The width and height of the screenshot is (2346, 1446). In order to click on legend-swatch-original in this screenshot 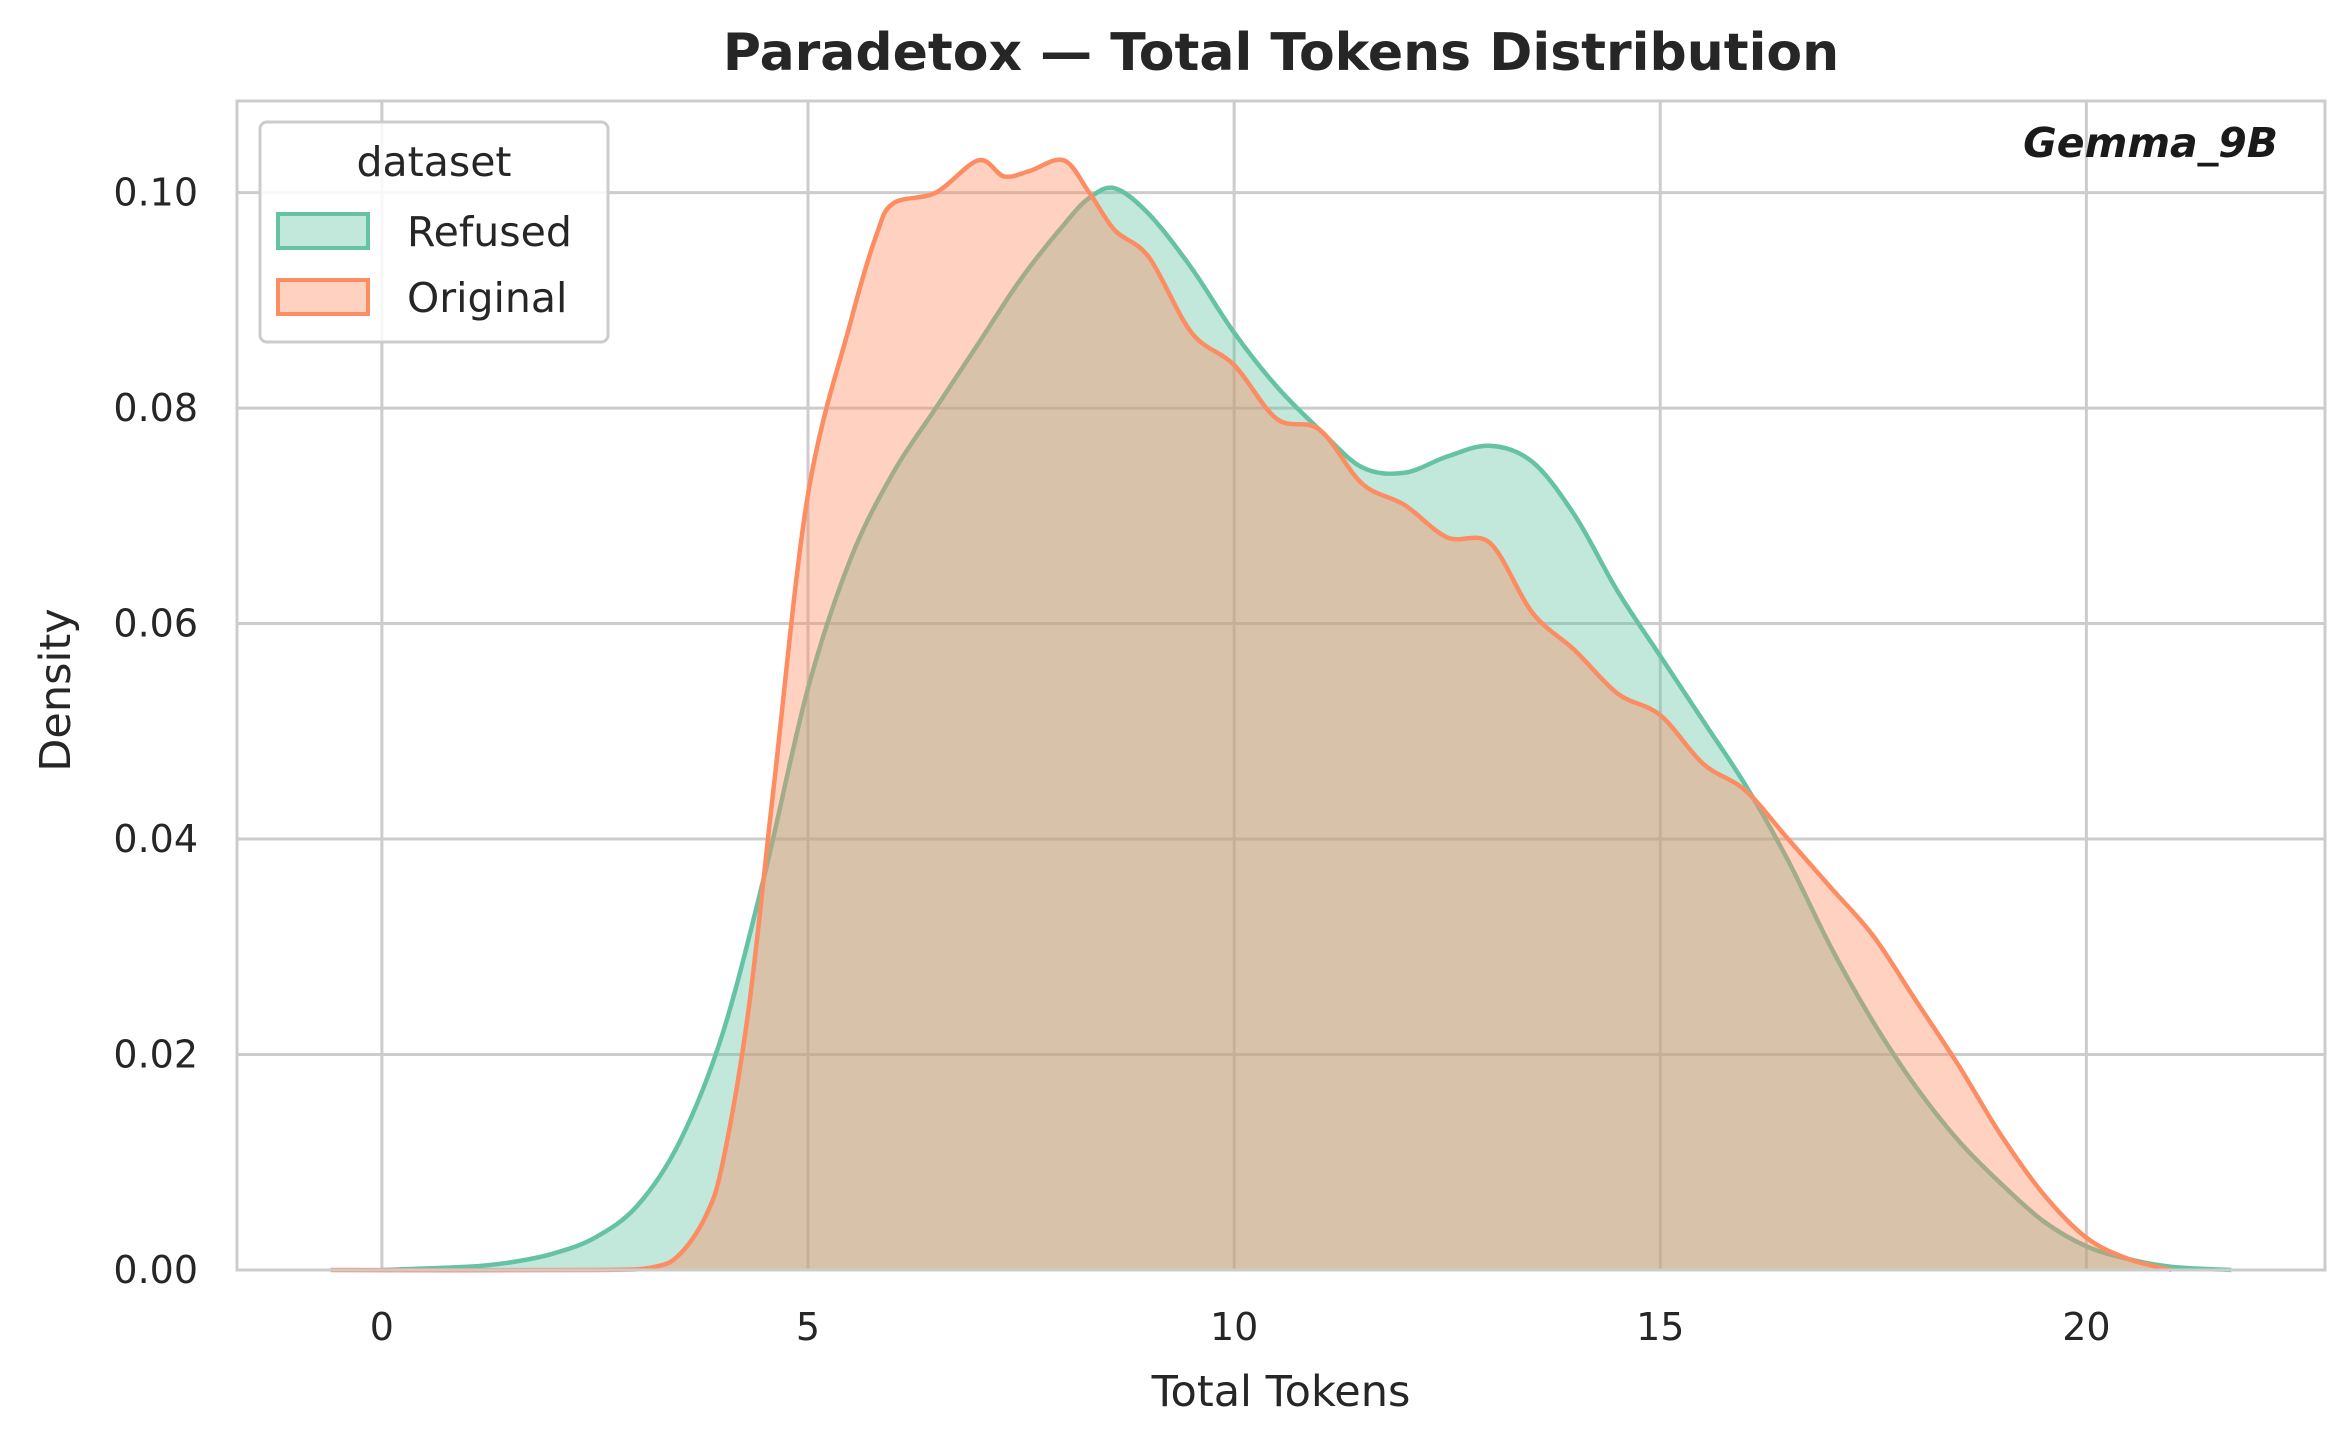, I will do `click(323, 297)`.